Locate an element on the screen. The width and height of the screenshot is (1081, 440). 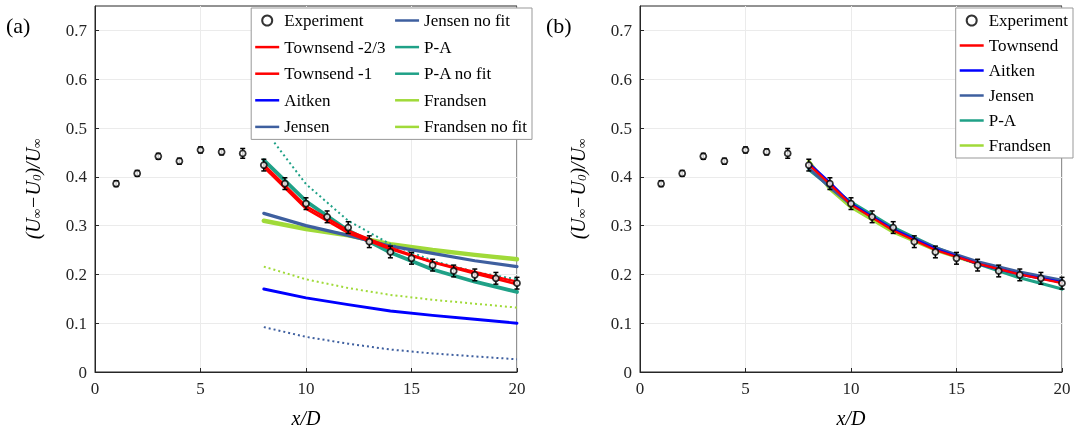
text: (a) is located at coordinates (18, 25).